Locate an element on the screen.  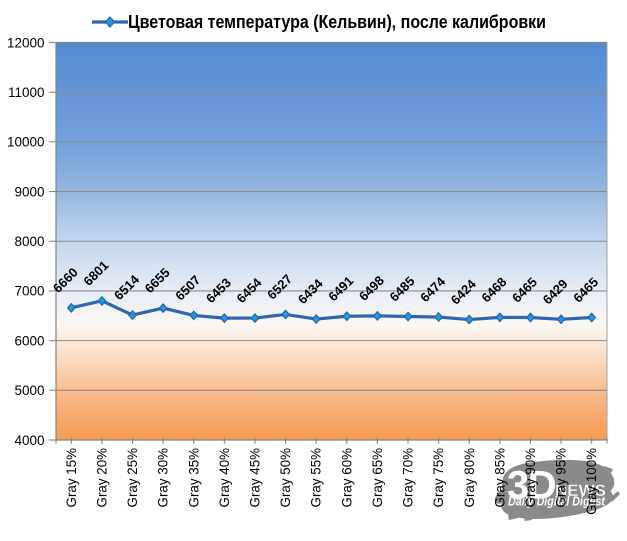
svg-text: 10000 is located at coordinates (26, 142).